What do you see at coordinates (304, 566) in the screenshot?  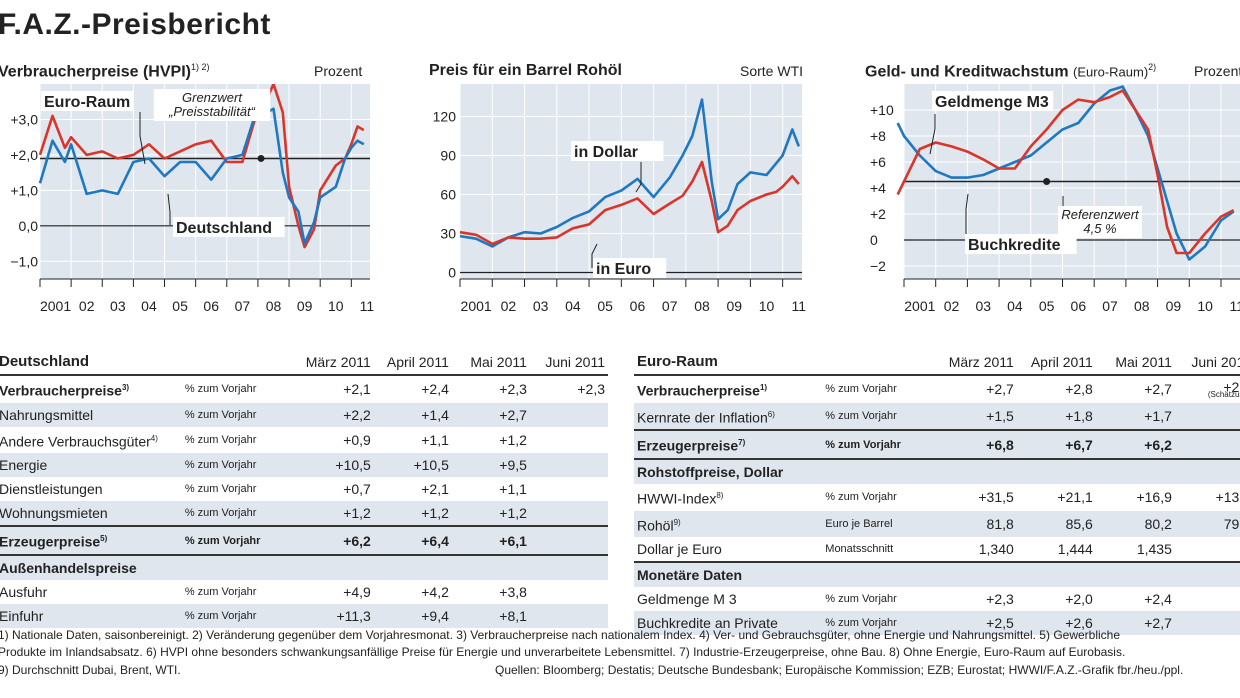 I see `table-row: Außenhandelspreise` at bounding box center [304, 566].